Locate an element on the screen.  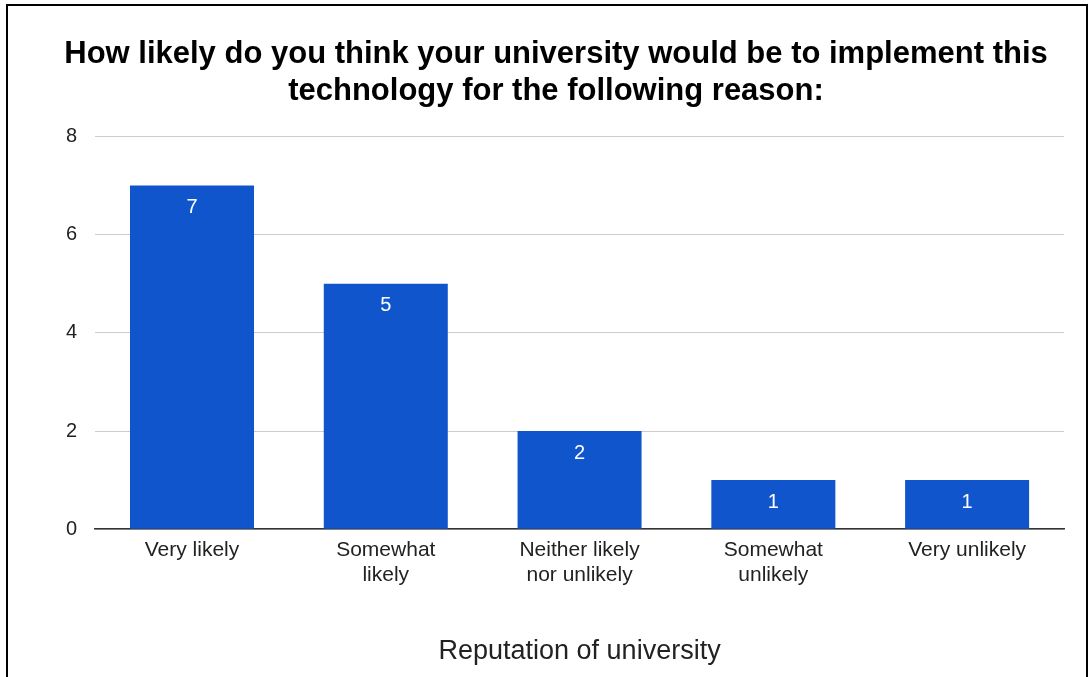
x-tick-label: Neither likely nor unlikely is located at coordinates (580, 560).